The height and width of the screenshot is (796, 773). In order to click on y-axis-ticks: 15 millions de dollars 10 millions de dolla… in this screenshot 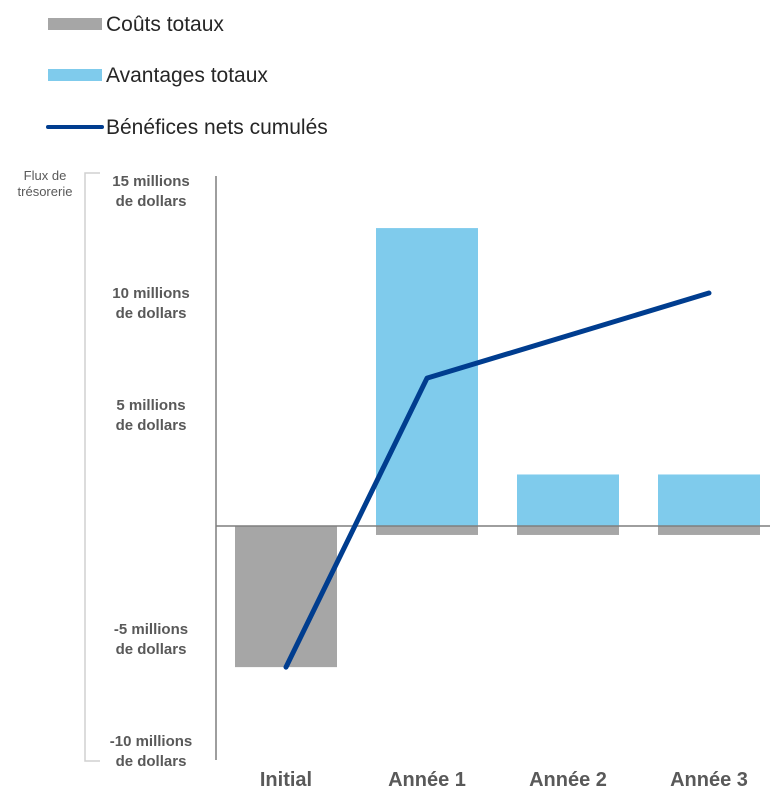, I will do `click(151, 471)`.